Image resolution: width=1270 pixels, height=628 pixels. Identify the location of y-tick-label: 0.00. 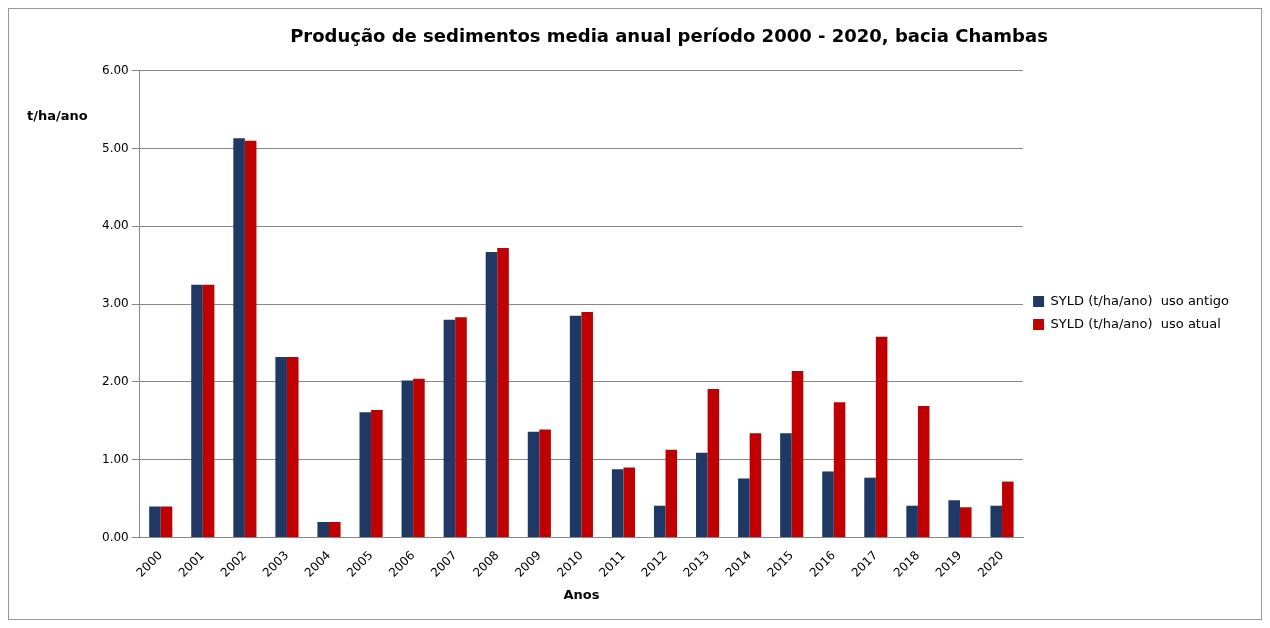
(115, 536).